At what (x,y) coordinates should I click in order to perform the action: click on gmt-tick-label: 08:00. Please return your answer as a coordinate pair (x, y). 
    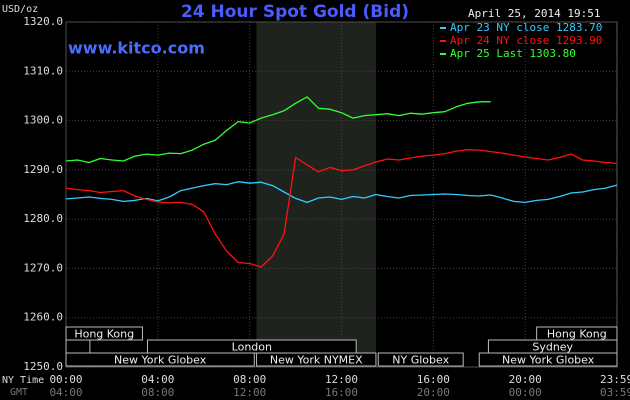
    Looking at the image, I should click on (157, 392).